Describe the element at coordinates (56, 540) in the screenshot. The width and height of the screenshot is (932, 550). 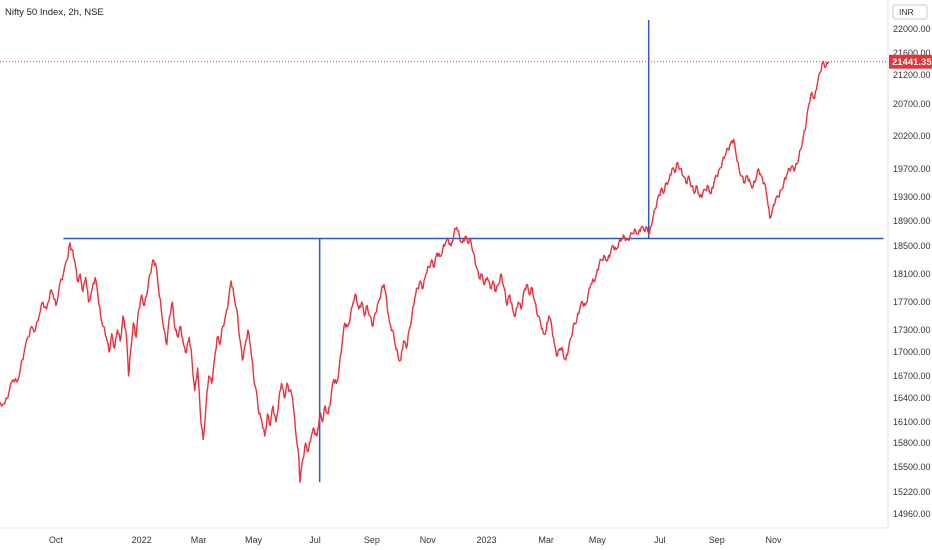
I see `x-tick-label: Oct` at that location.